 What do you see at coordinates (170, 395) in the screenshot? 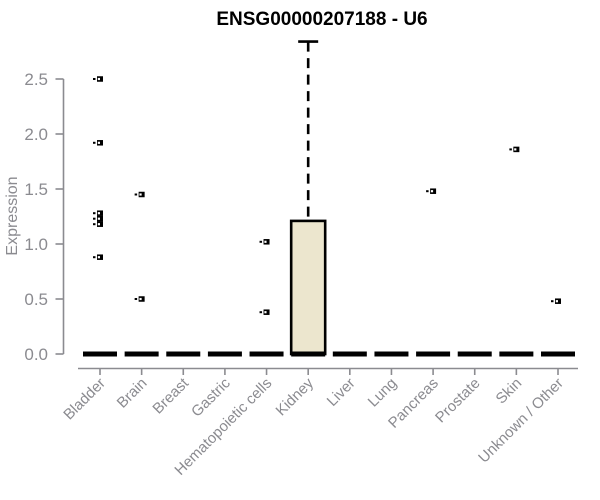
I see `x-tick-label: Breast` at bounding box center [170, 395].